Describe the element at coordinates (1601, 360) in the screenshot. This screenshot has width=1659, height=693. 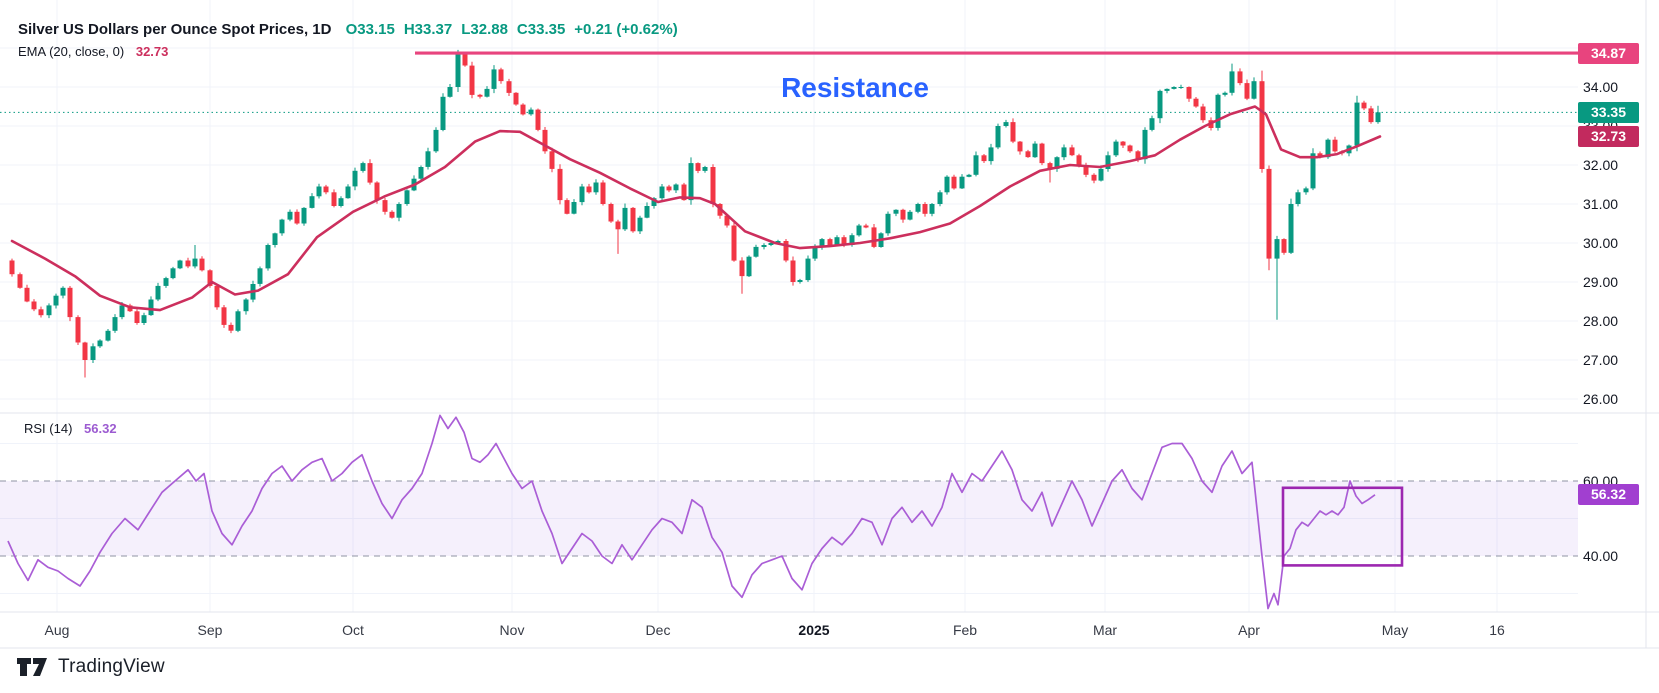
I see `price-tick-label: 27.00` at that location.